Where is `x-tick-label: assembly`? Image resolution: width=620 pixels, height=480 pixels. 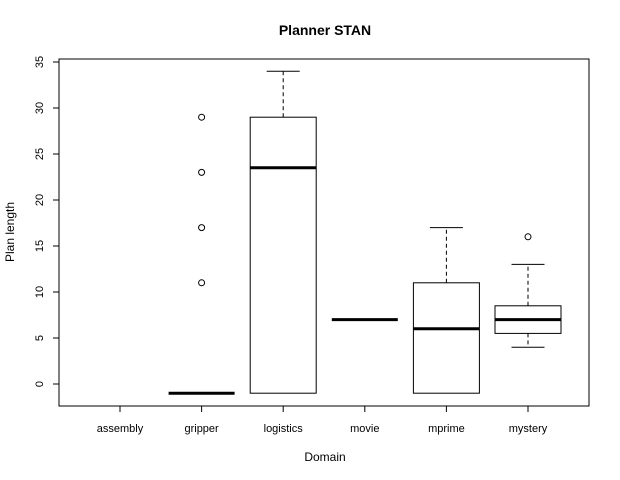 x-tick-label: assembly is located at coordinates (120, 429).